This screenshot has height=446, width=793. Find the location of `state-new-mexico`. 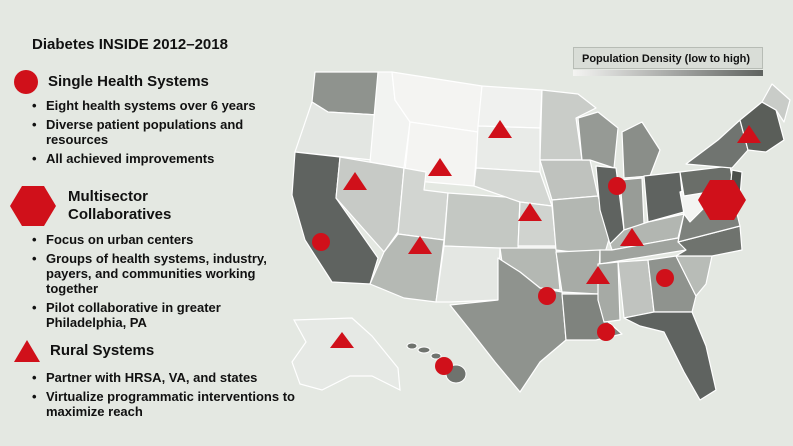

state-new-mexico is located at coordinates (468, 274).